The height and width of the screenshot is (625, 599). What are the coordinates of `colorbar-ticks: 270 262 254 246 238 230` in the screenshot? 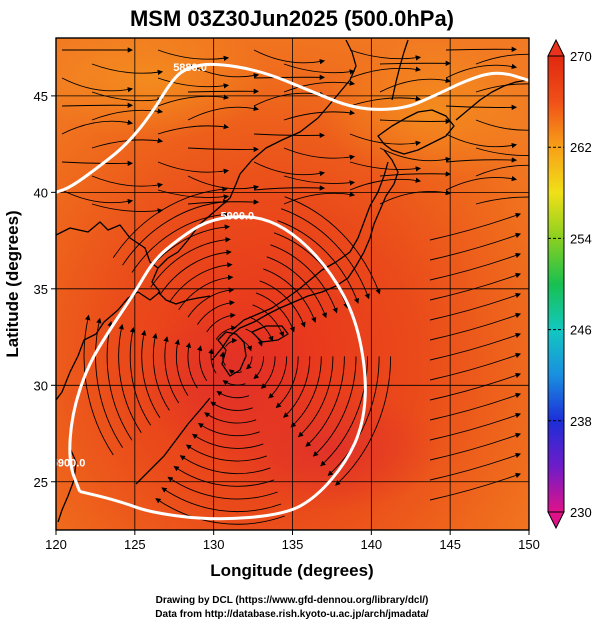 It's located at (570, 284).